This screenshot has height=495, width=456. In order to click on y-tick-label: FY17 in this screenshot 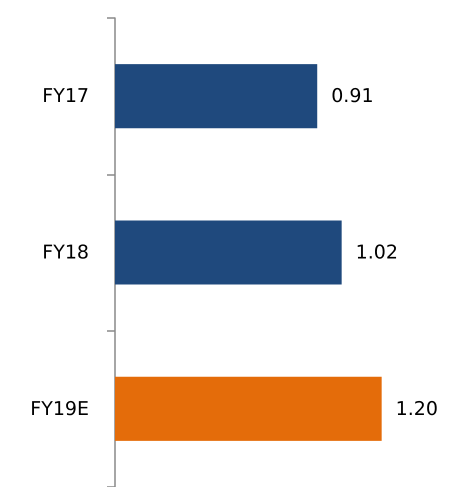, I will do `click(65, 96)`.